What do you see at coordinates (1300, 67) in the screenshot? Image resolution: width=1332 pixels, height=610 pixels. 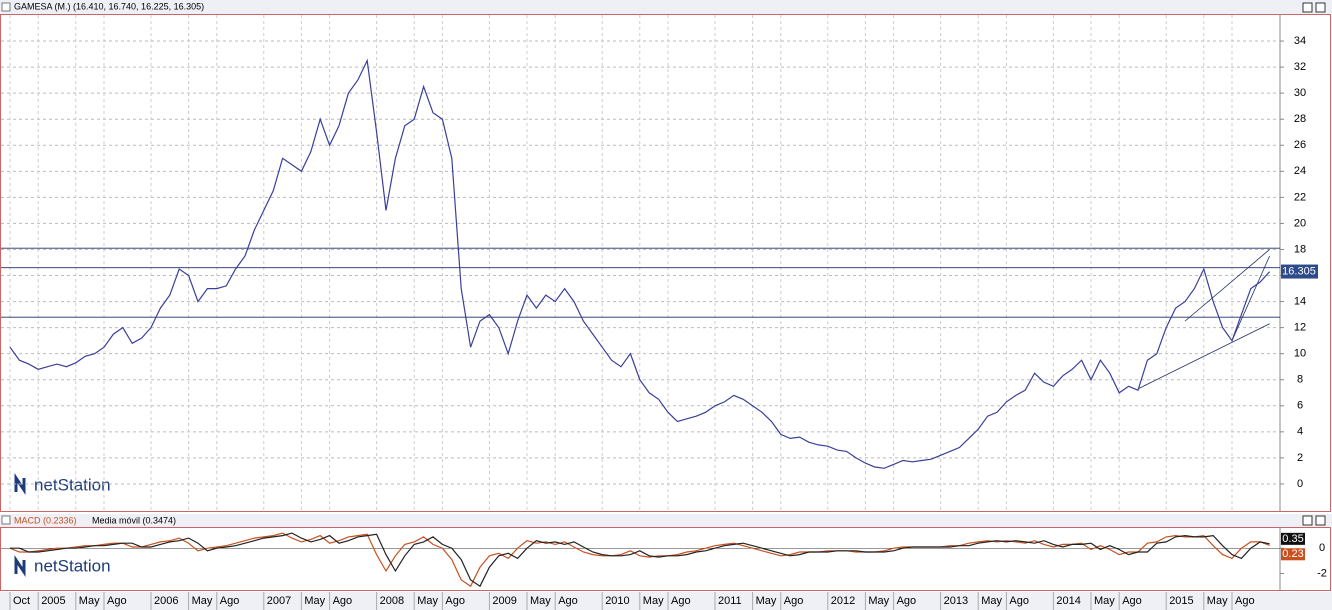 I see `y-tick-label: 32` at bounding box center [1300, 67].